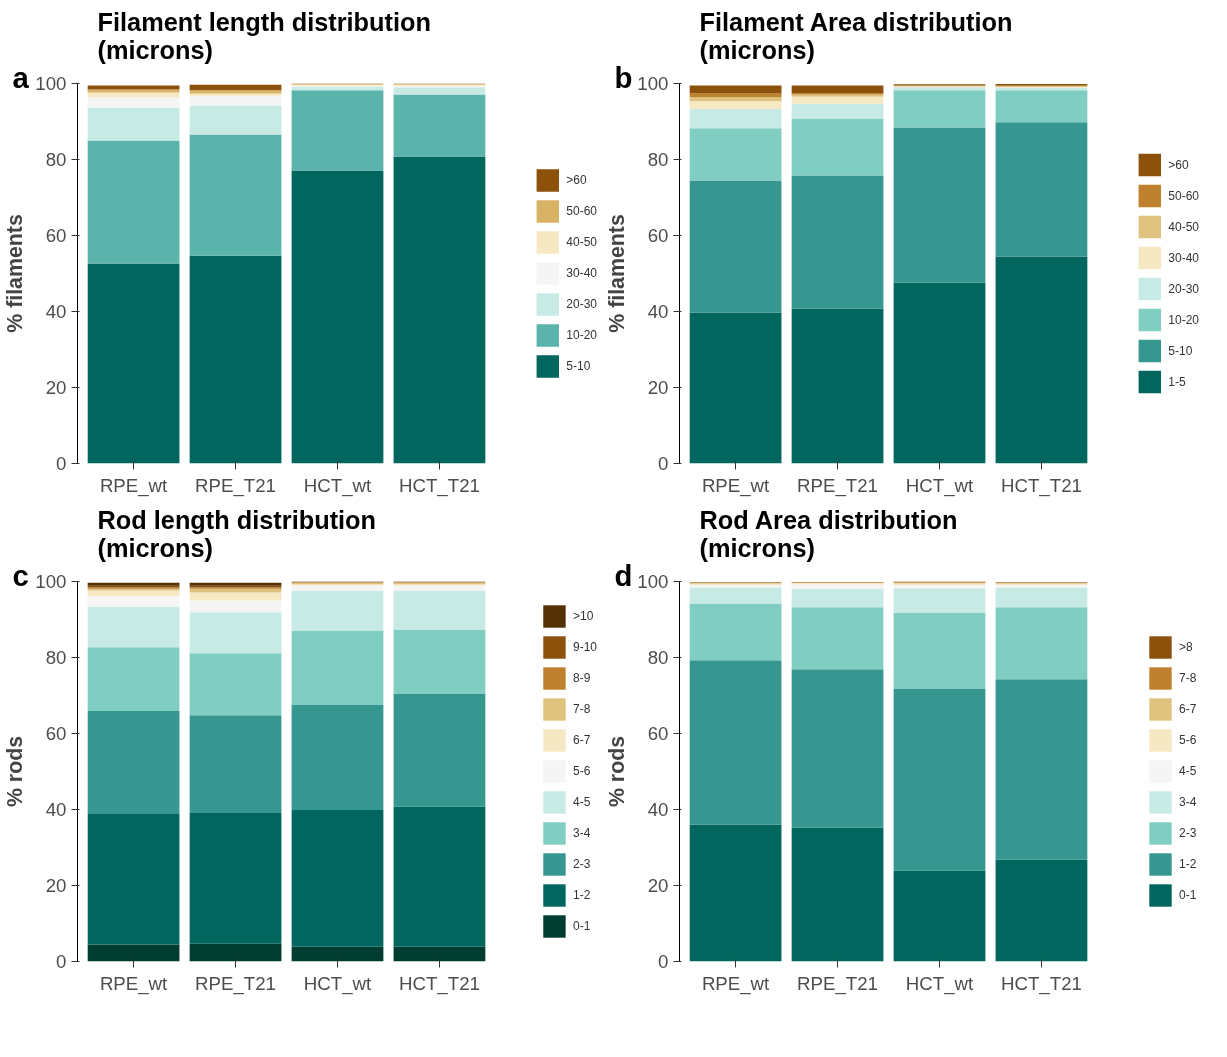 The image size is (1227, 1057). I want to click on chart-title: Rod length distribution (microns), so click(237, 533).